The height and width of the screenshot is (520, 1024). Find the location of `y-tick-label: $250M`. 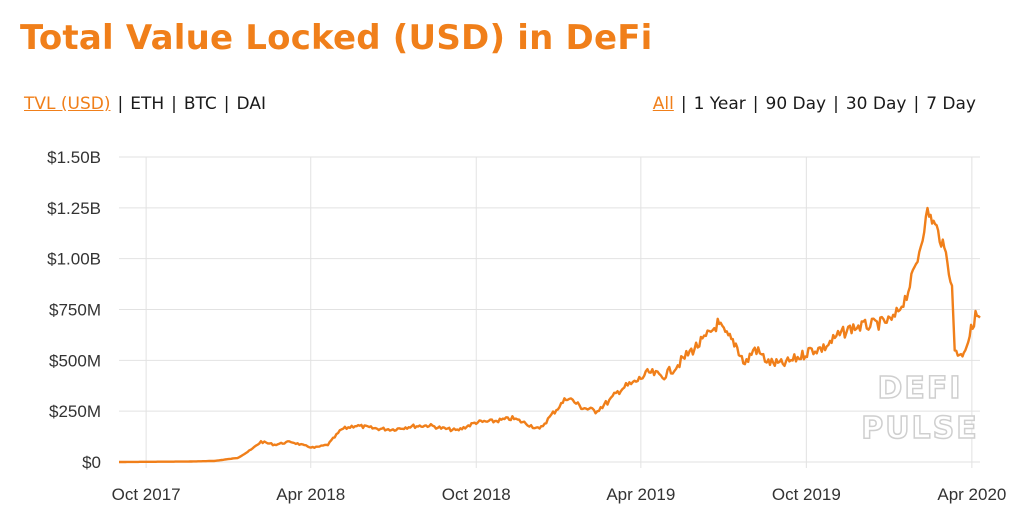

y-tick-label: $250M is located at coordinates (75, 411).